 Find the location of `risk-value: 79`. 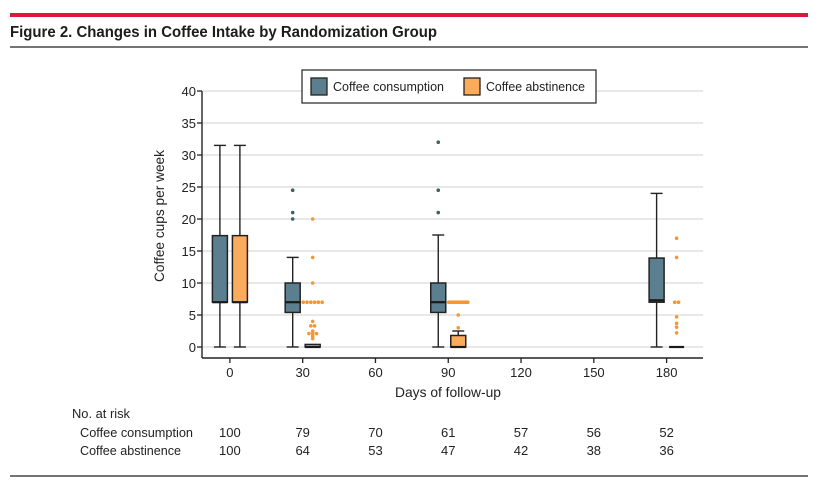

risk-value: 79 is located at coordinates (302, 432).